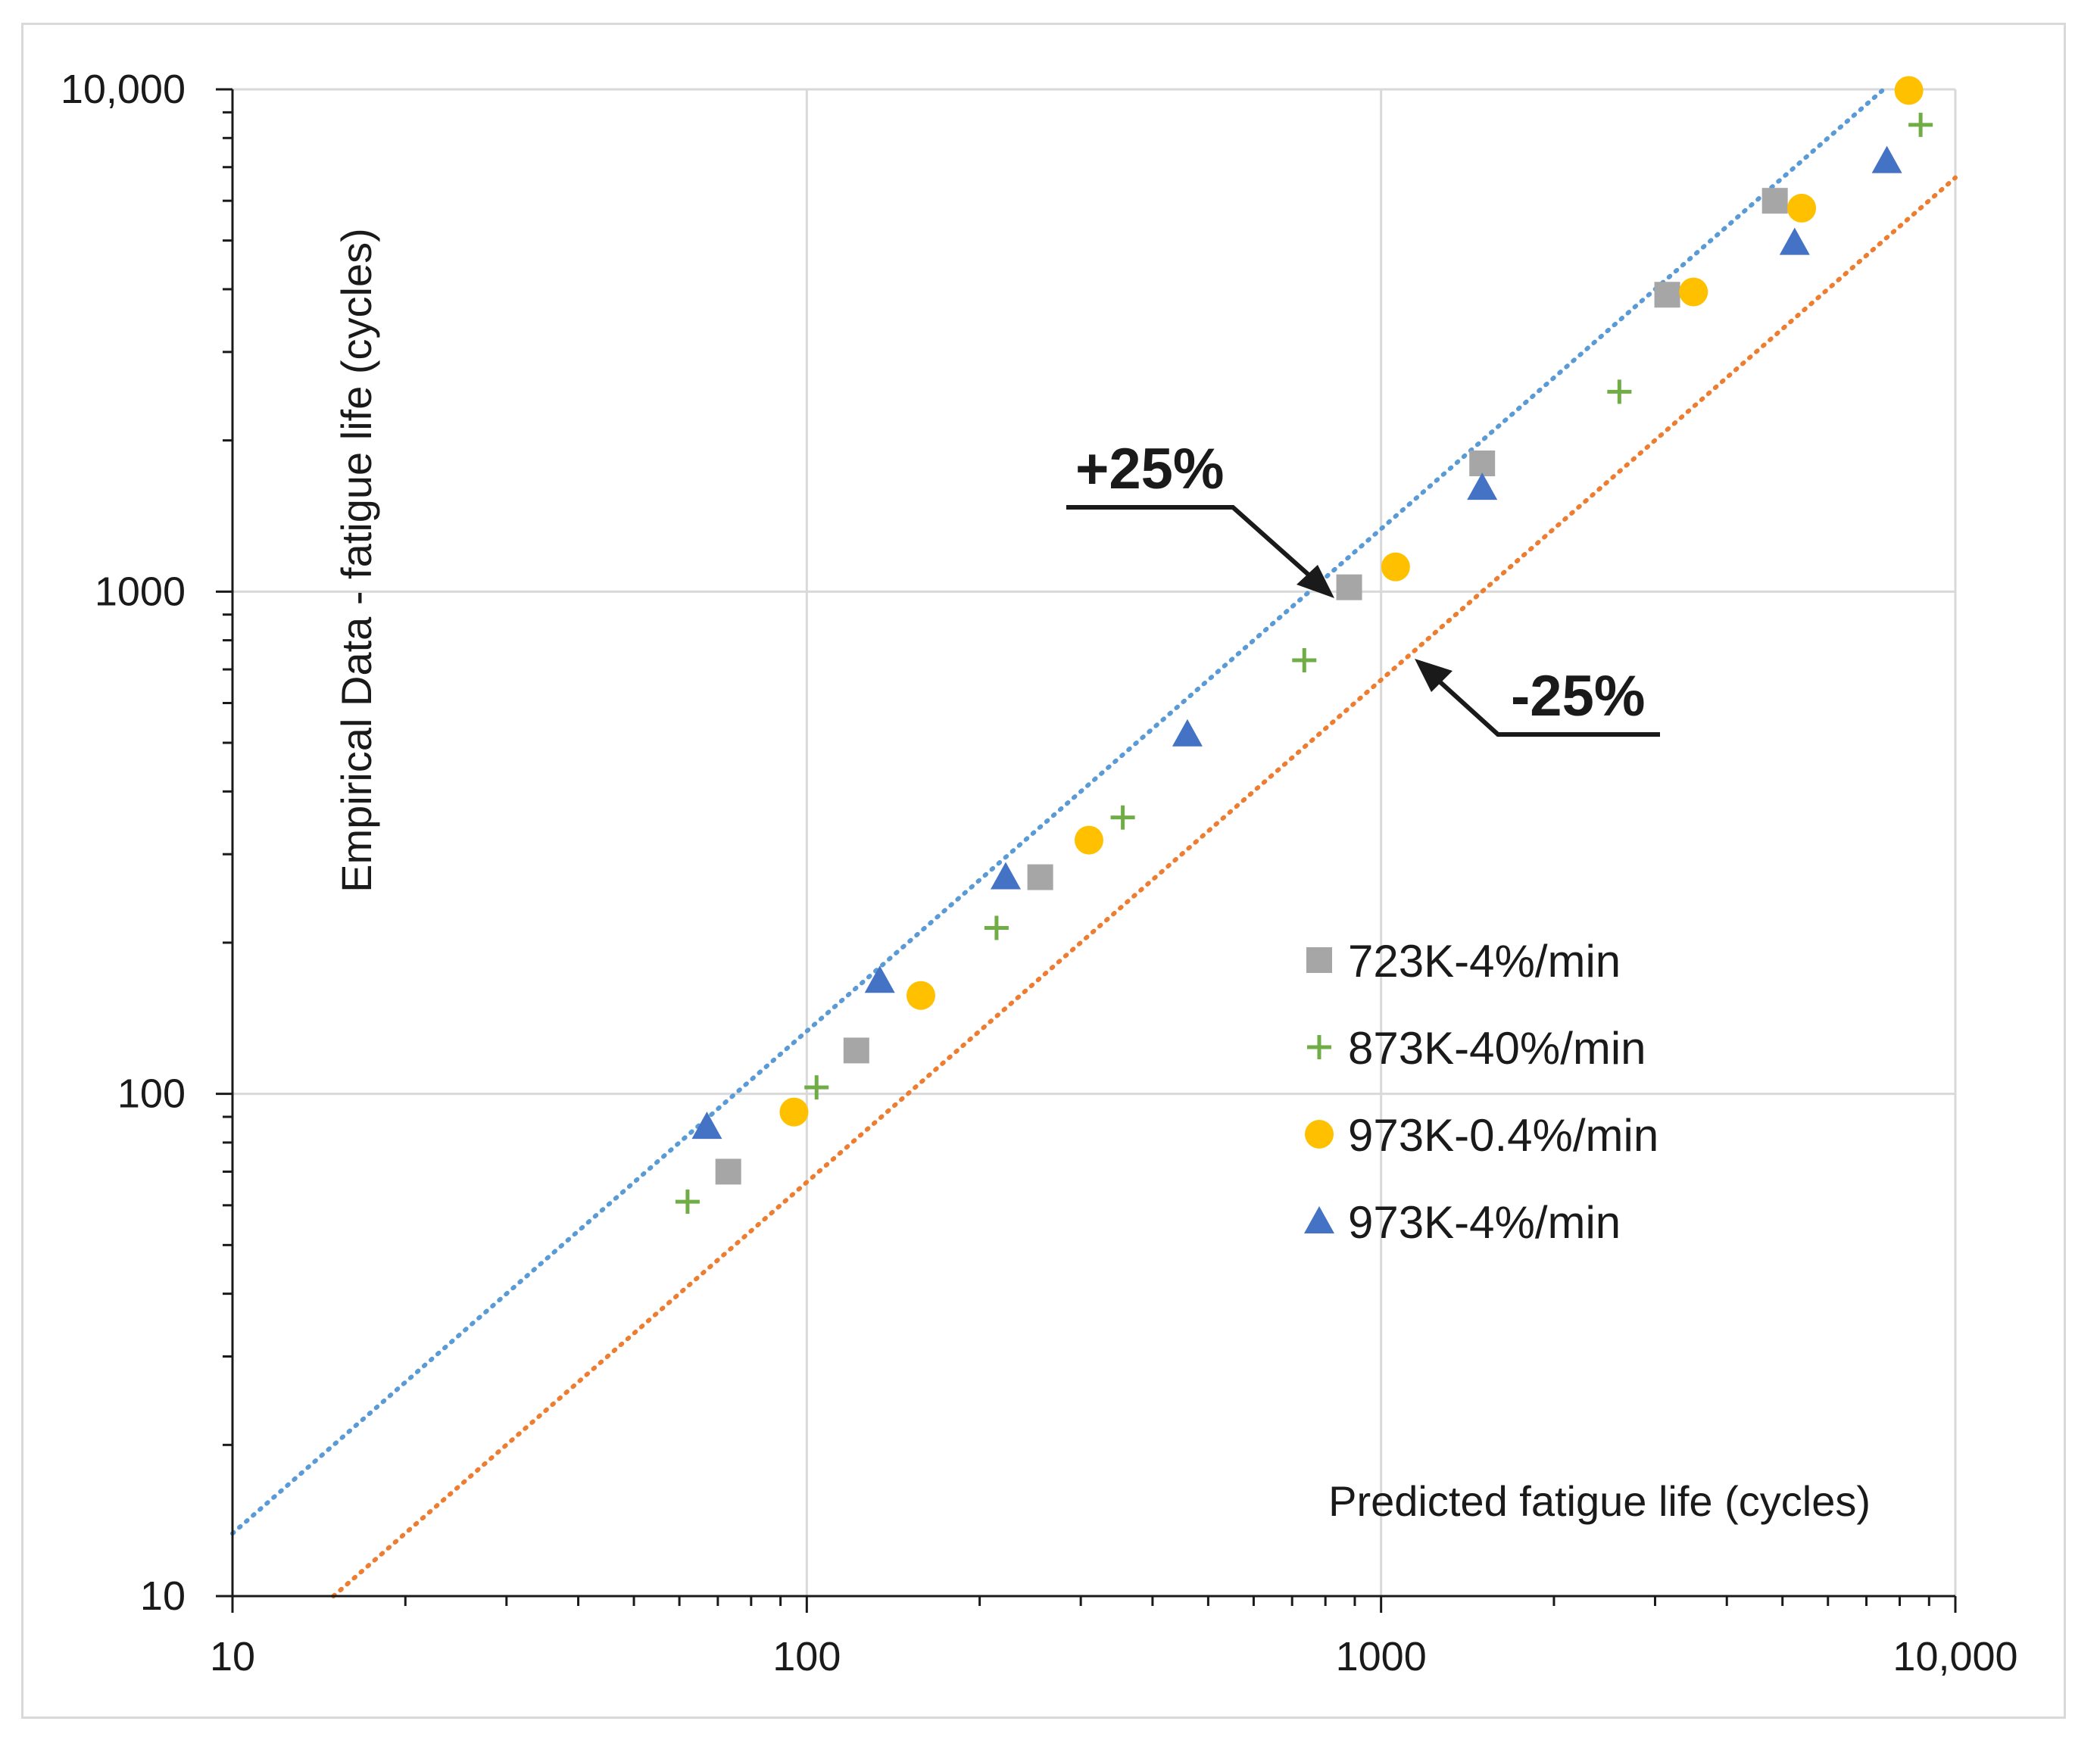 The width and height of the screenshot is (2100, 1743). I want to click on y-tick-label: 100, so click(151, 1094).